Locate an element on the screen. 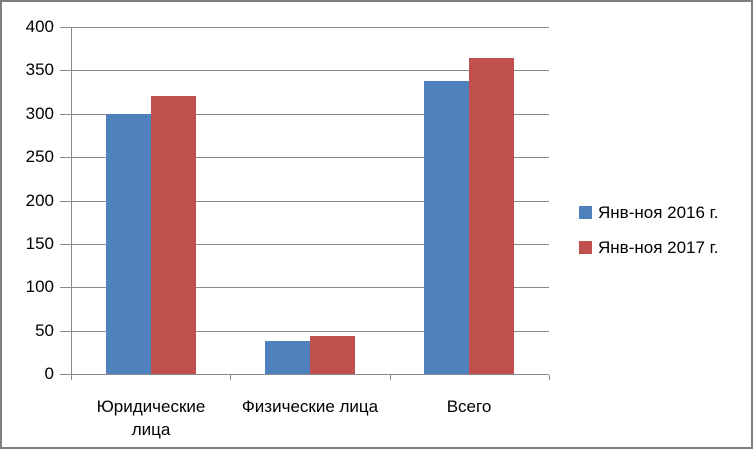  y-axis is located at coordinates (71, 201).